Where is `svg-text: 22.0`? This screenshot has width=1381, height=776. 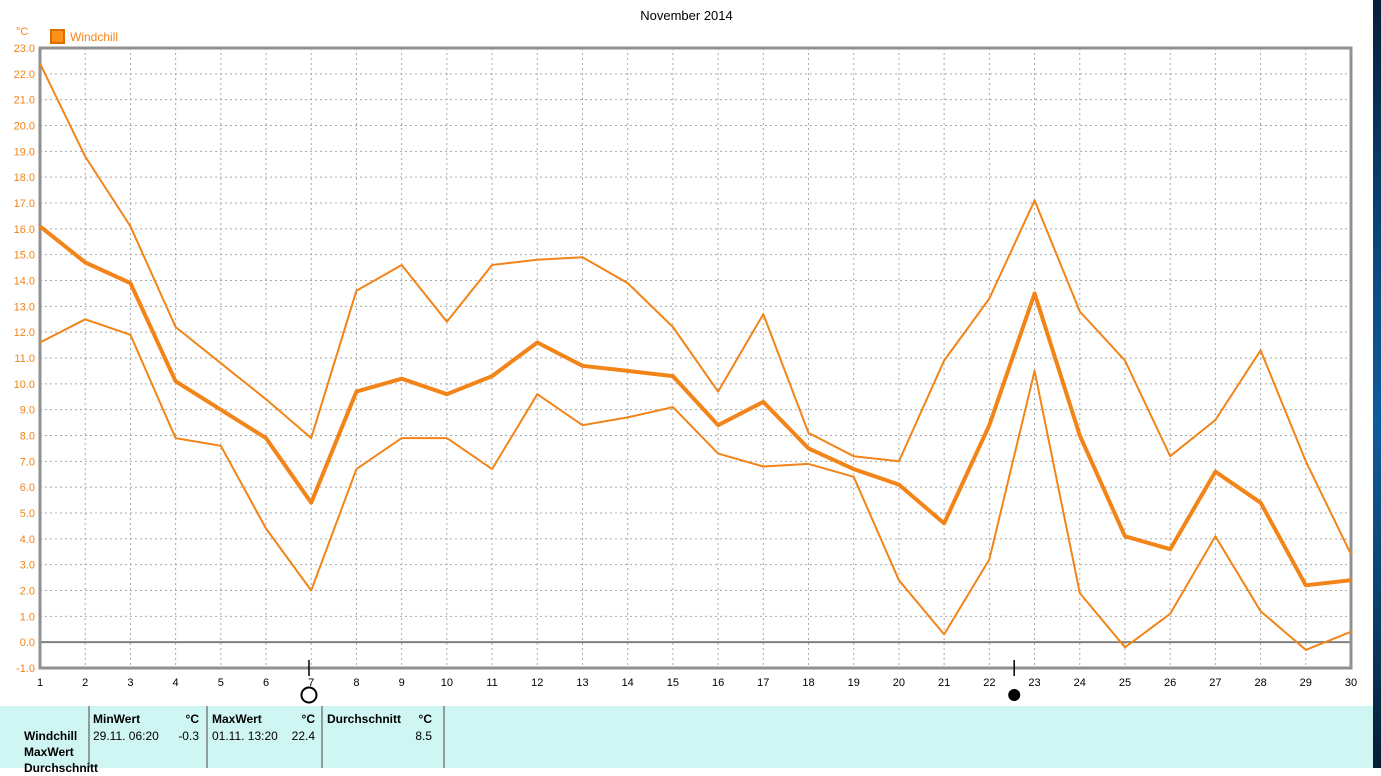
svg-text: 22.0 is located at coordinates (24, 75).